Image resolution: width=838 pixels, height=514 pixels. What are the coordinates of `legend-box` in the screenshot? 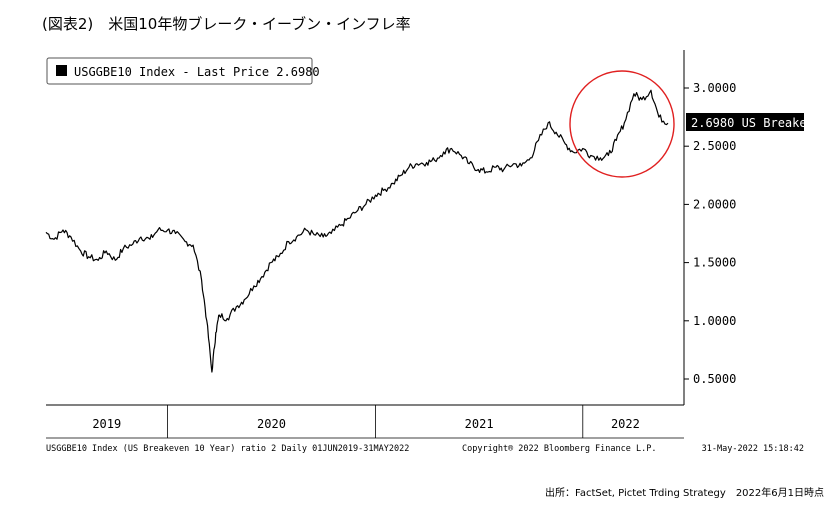 It's located at (179, 71).